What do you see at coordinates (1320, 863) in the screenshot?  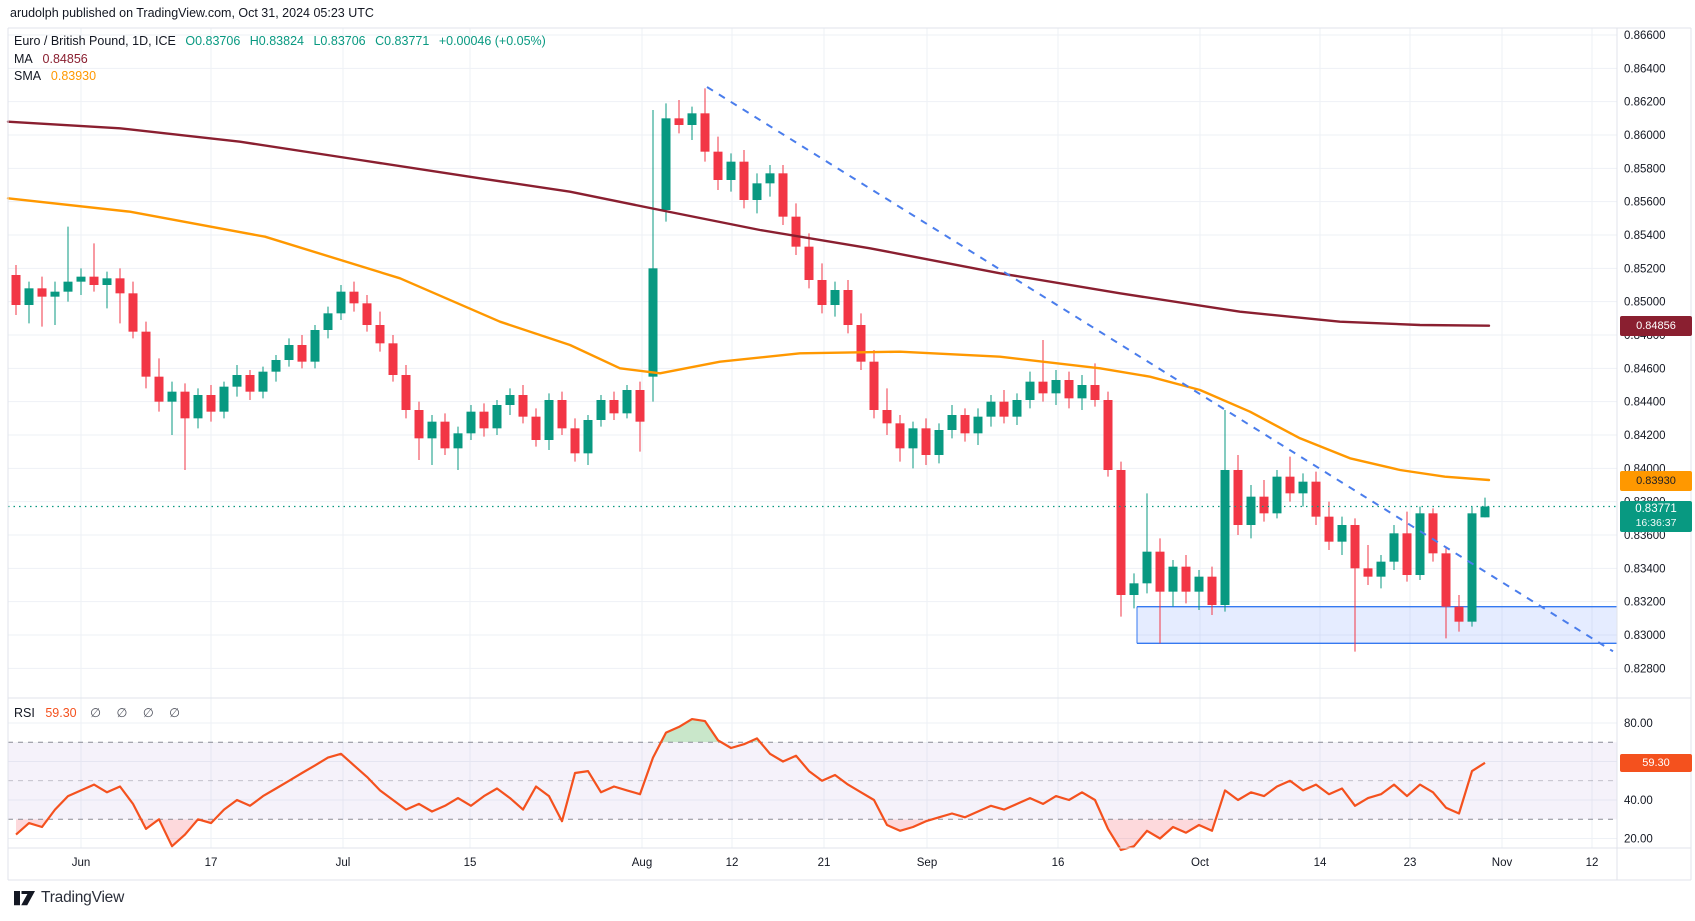 I see `time-tick-label: 14` at bounding box center [1320, 863].